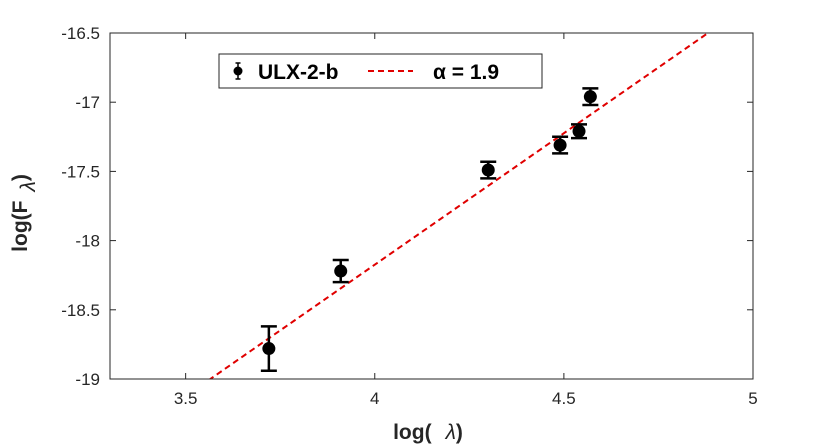  I want to click on x-axis-title-symbol: λ, so click(450, 432).